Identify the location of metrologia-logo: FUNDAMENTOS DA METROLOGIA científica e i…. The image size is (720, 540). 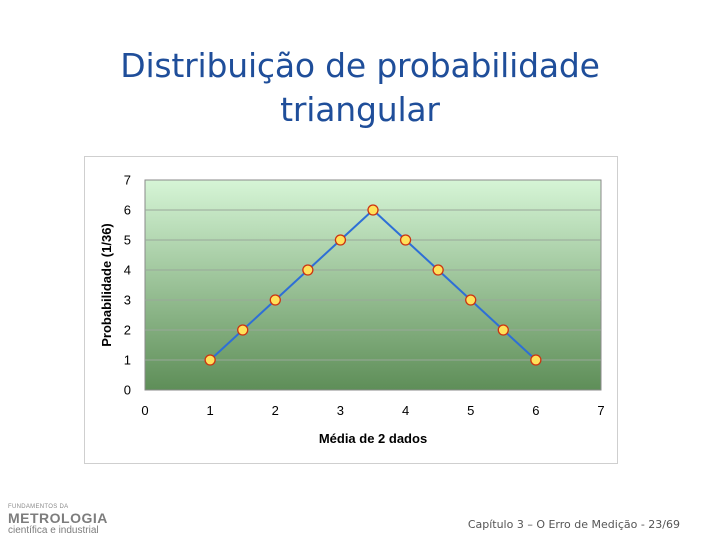
(68, 520).